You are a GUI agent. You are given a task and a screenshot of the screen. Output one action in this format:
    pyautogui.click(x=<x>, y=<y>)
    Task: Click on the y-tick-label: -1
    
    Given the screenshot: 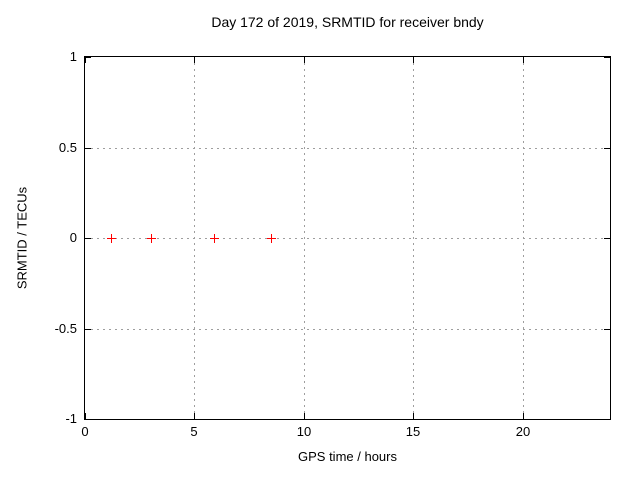 What is the action you would take?
    pyautogui.click(x=71, y=418)
    